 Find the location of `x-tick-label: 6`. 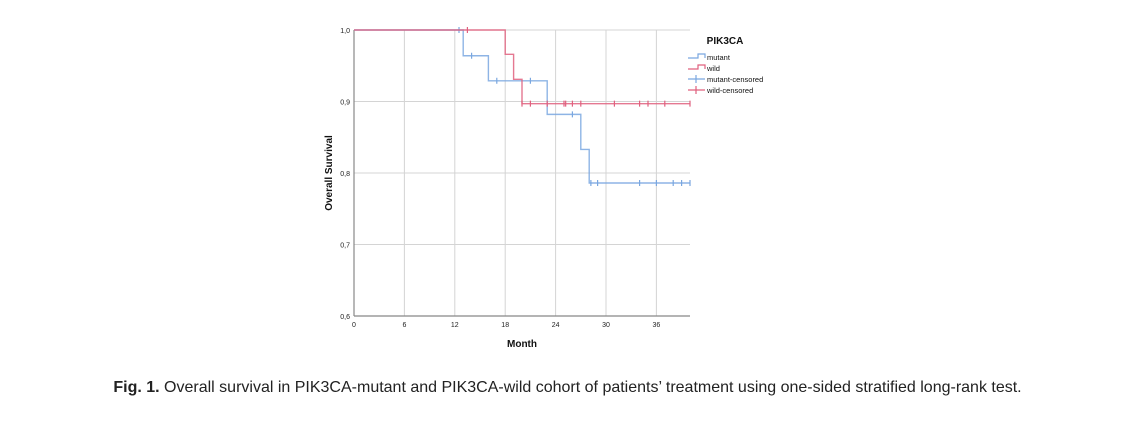

x-tick-label: 6 is located at coordinates (404, 325).